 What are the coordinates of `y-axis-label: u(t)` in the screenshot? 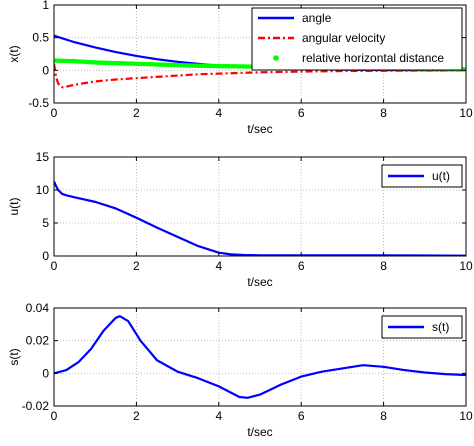 It's located at (14, 206).